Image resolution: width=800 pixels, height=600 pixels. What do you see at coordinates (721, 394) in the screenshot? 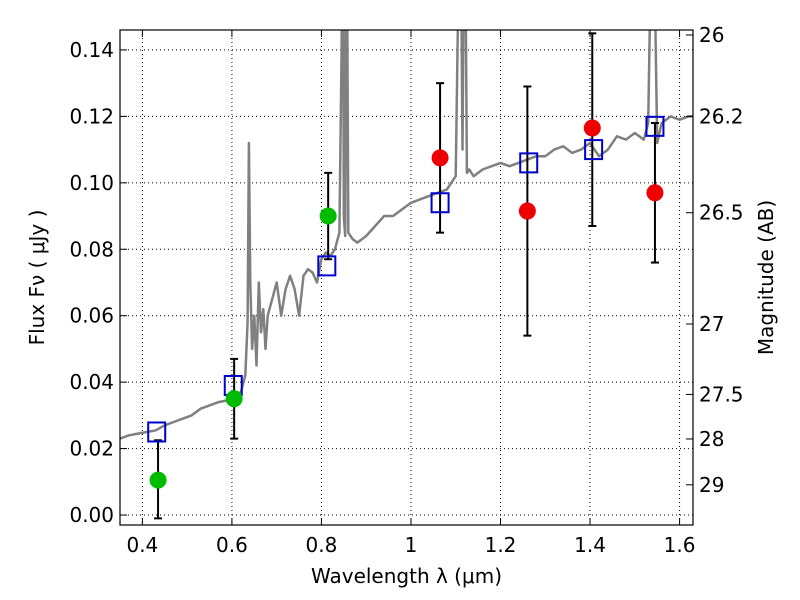
I see `right-tick-label: 27.5` at bounding box center [721, 394].